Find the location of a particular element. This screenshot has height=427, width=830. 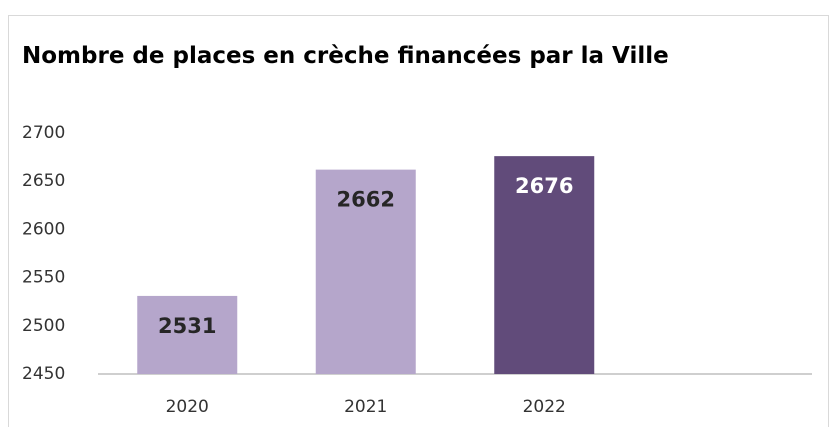

y-tick-label: 2600 is located at coordinates (43, 229).